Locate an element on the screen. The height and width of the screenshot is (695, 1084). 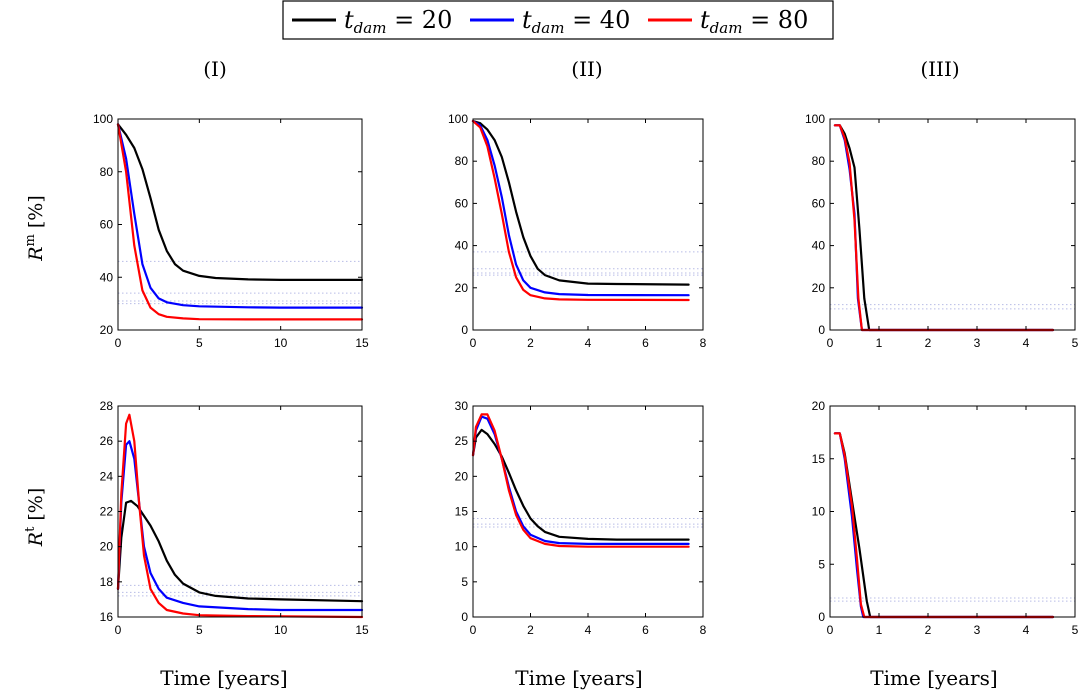
y-tick-label: 18 is located at coordinates (107, 582).